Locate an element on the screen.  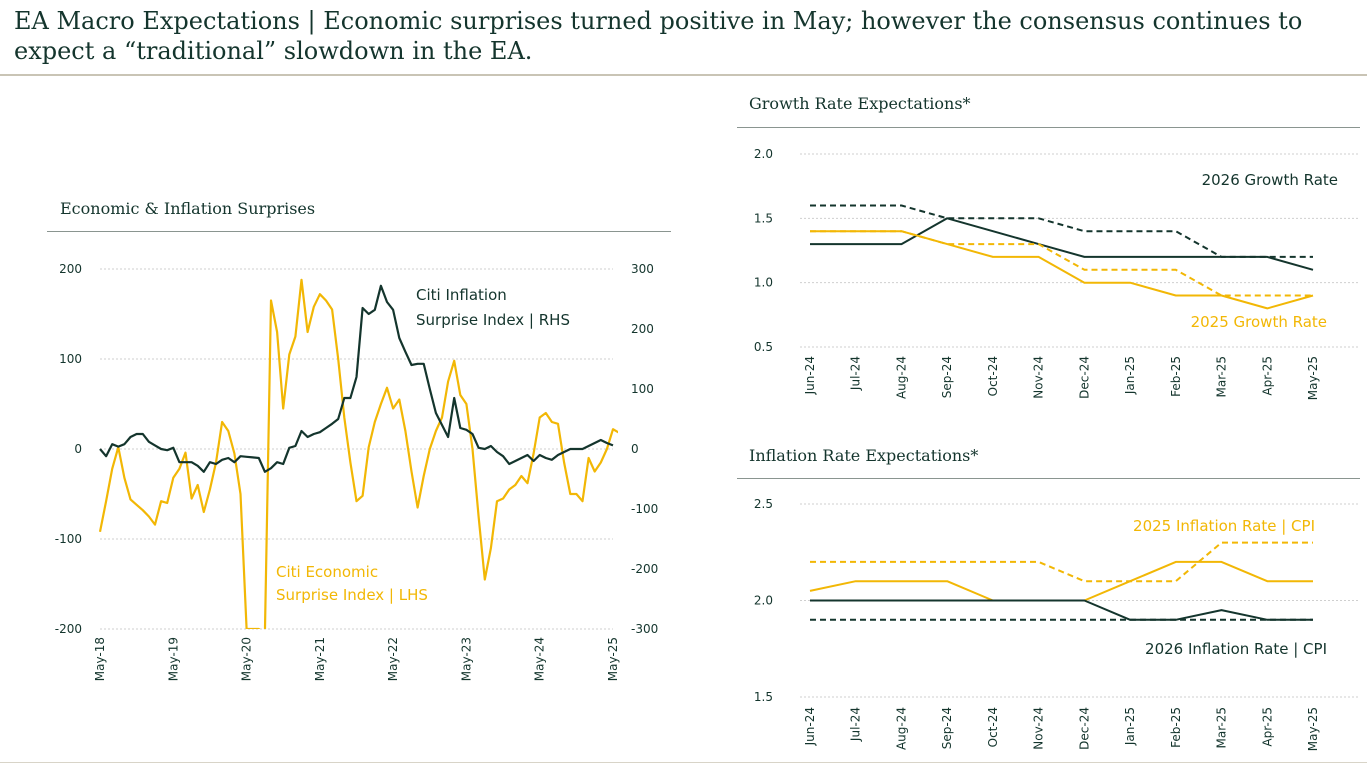
x-tick-may-21: May-21 is located at coordinates (320, 659).